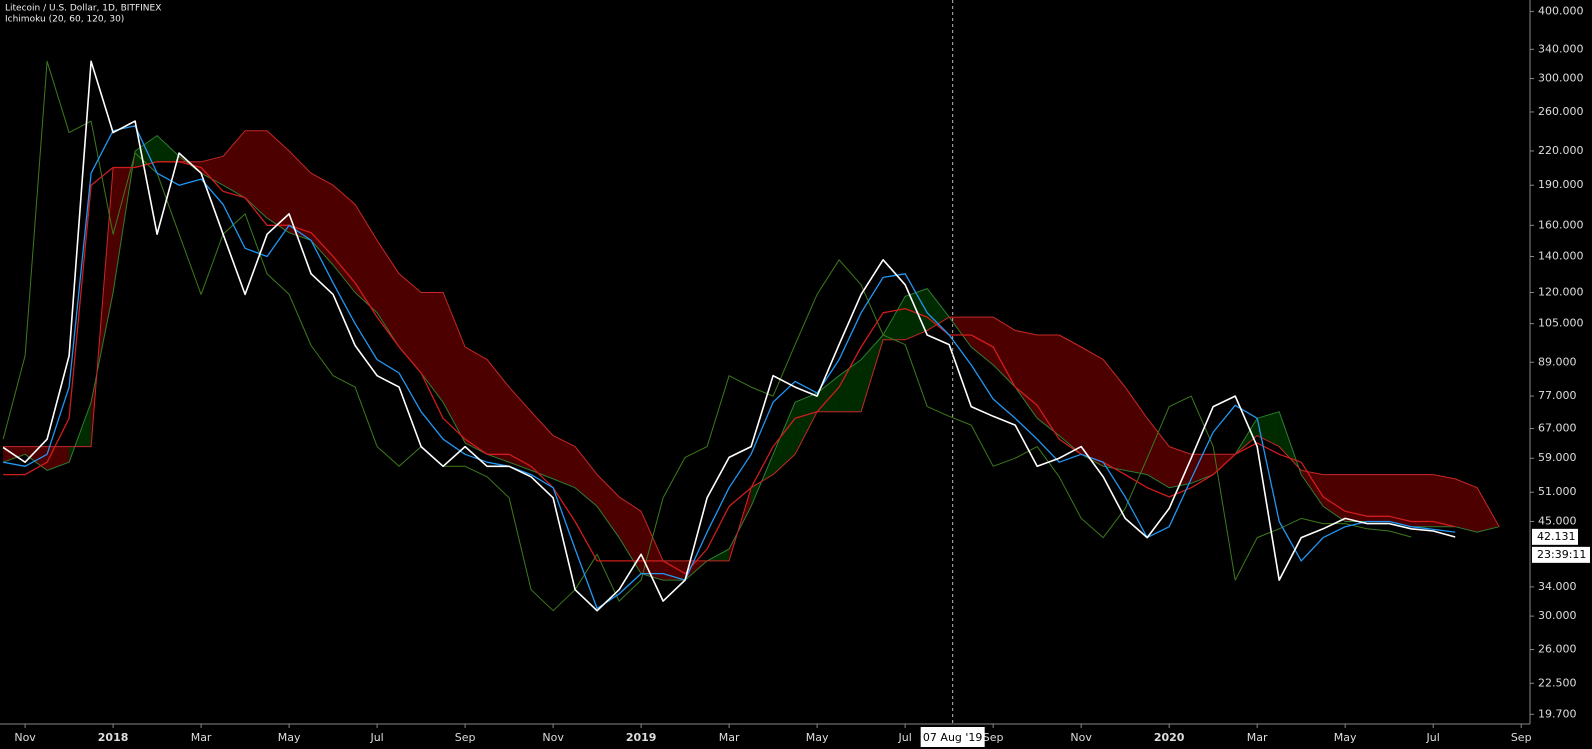  Describe the element at coordinates (64, 20) in the screenshot. I see `indicator-label: Ichimoku (20, 60, 120, 30)` at that location.